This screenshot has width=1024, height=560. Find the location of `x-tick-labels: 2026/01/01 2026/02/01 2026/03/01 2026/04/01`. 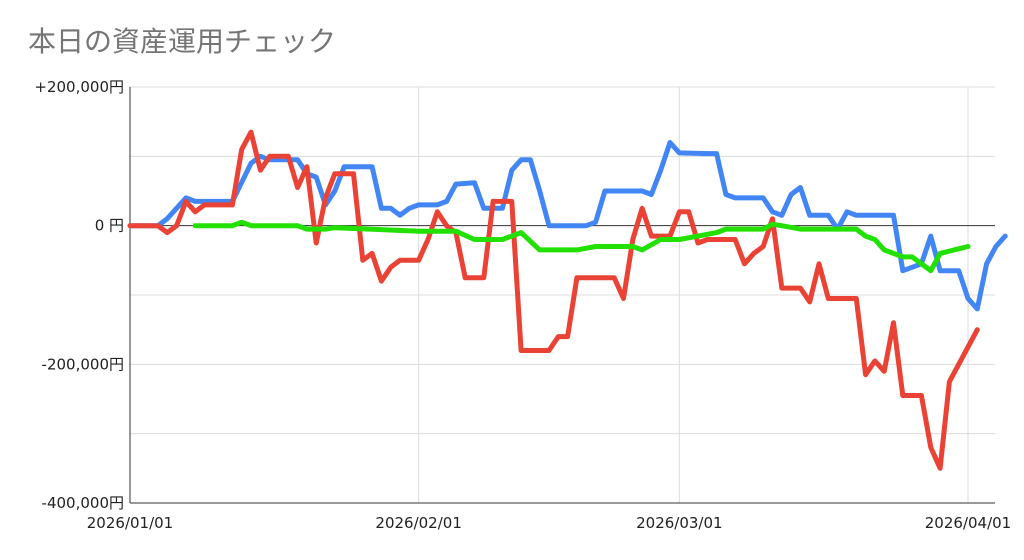

x-tick-labels: 2026/01/01 2026/02/01 2026/03/01 2026/04/01 is located at coordinates (549, 523).